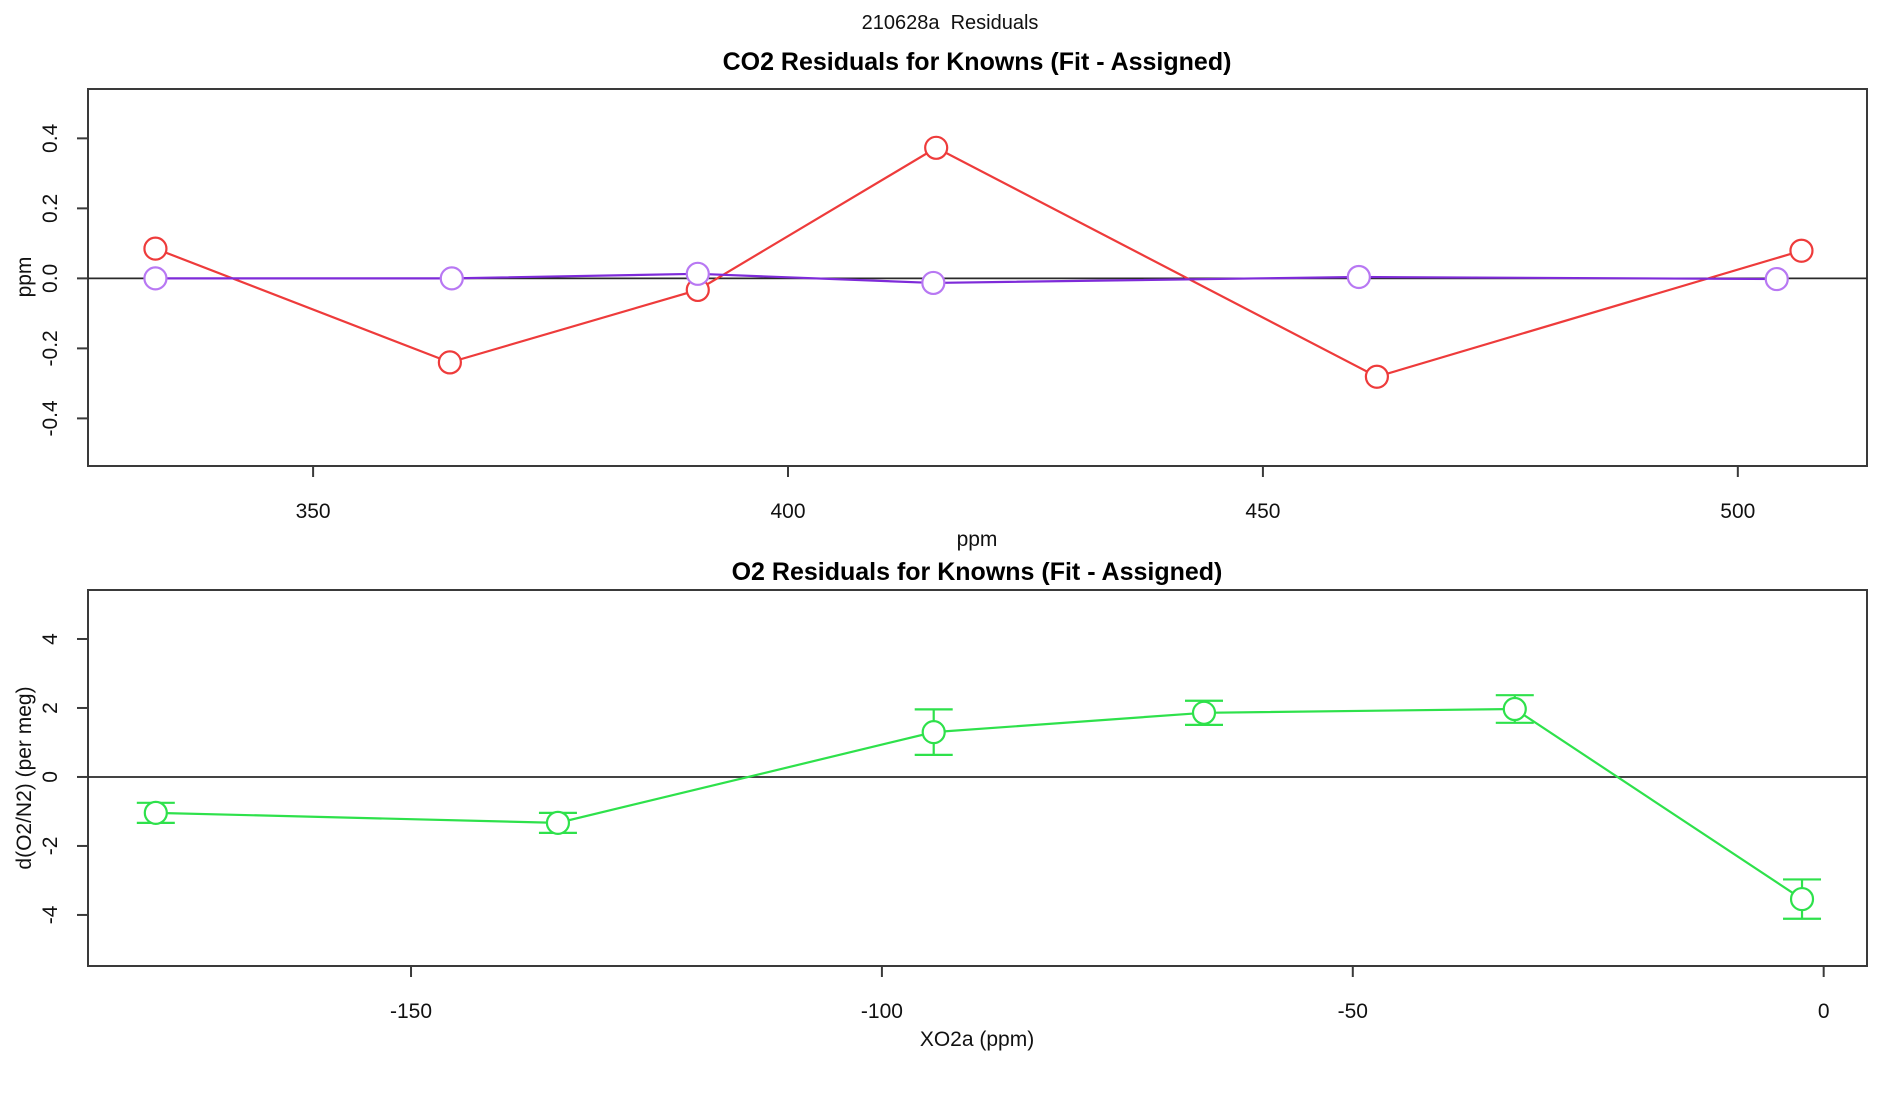 The height and width of the screenshot is (1100, 1900). I want to click on co2-residual-purple-line, so click(966, 278).